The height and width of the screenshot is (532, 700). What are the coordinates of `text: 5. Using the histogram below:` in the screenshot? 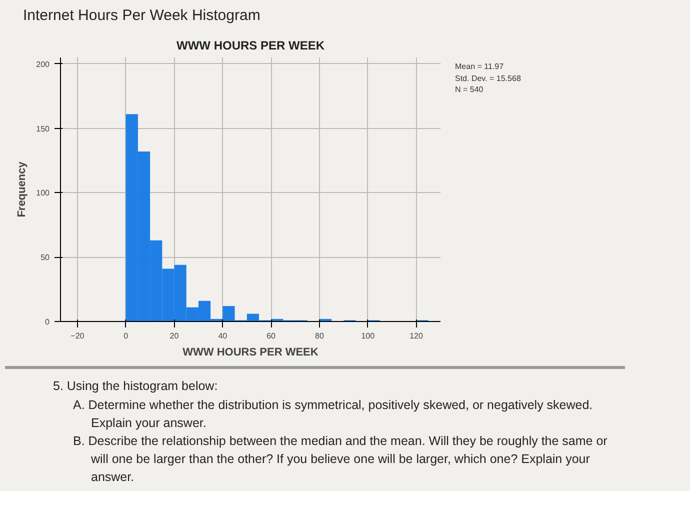 It's located at (136, 387).